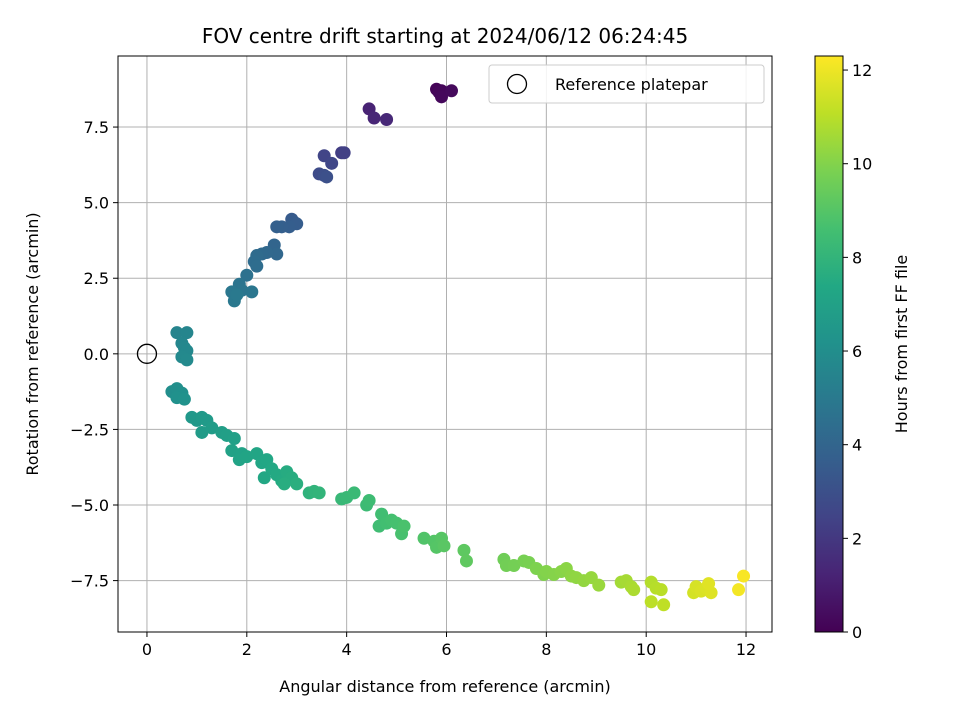 The height and width of the screenshot is (725, 960). Describe the element at coordinates (347, 649) in the screenshot. I see `x-tick-label: 4` at that location.